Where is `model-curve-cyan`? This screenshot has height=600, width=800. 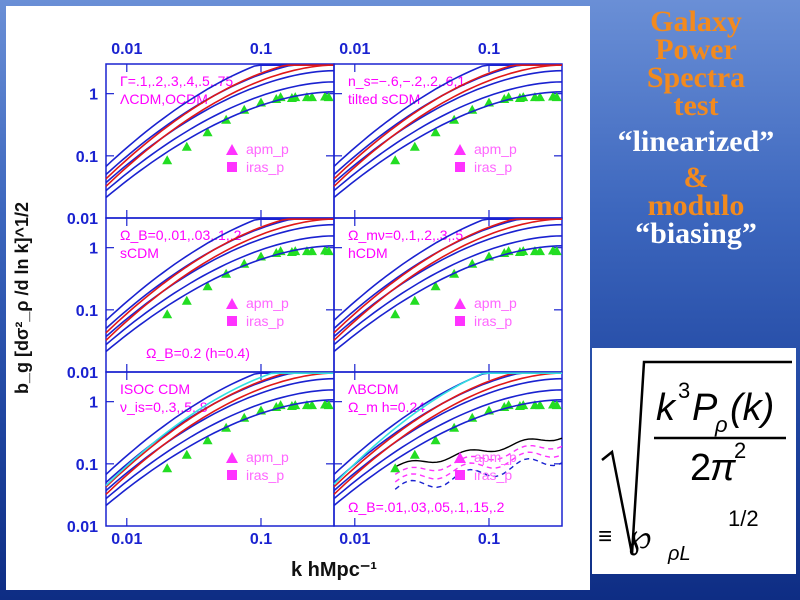 model-curve-cyan is located at coordinates (219, 429).